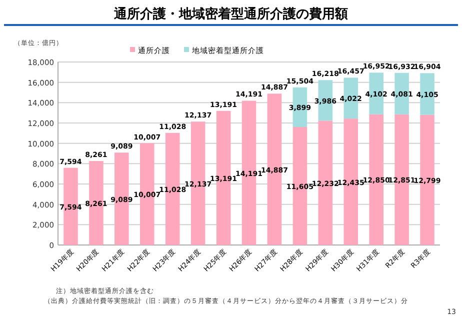  I want to click on chart-title: 通所介護・地域密着型通所介護の費用額, so click(230, 14).